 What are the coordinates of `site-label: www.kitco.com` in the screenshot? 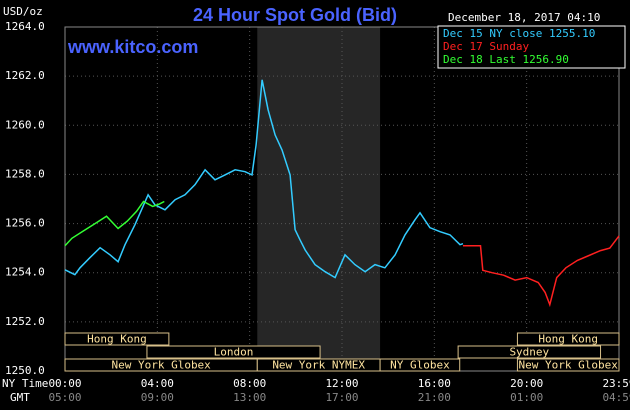 It's located at (132, 47).